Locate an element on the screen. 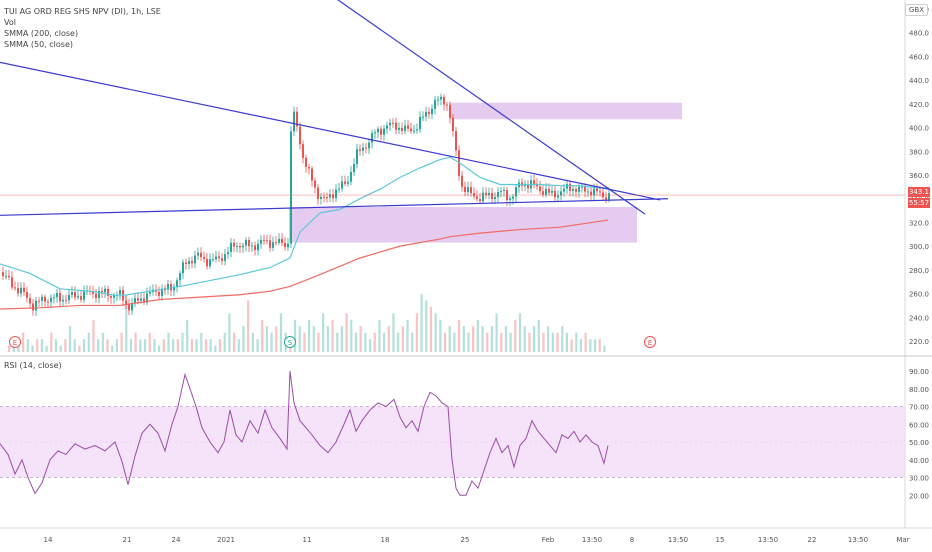 The width and height of the screenshot is (932, 552). symbol-title: TUI AG ORD REG SHS NPV (DI), 1h, LSE is located at coordinates (82, 11).